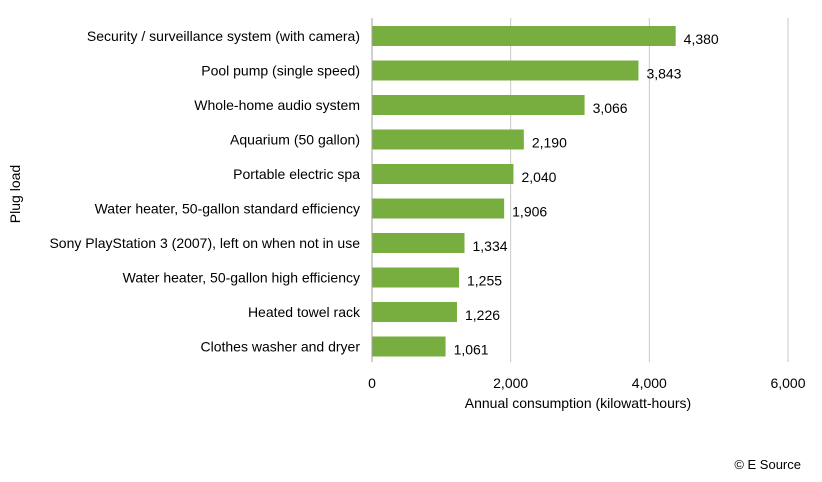 The image size is (822, 482). What do you see at coordinates (280, 71) in the screenshot?
I see `category-label: Pool pump (single speed)` at bounding box center [280, 71].